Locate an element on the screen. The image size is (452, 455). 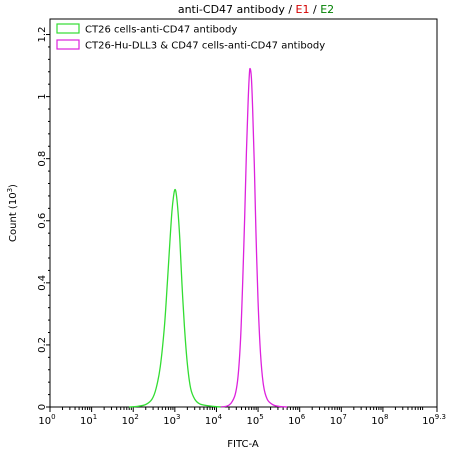
y-tick-label: 0.2 is located at coordinates (42, 345).